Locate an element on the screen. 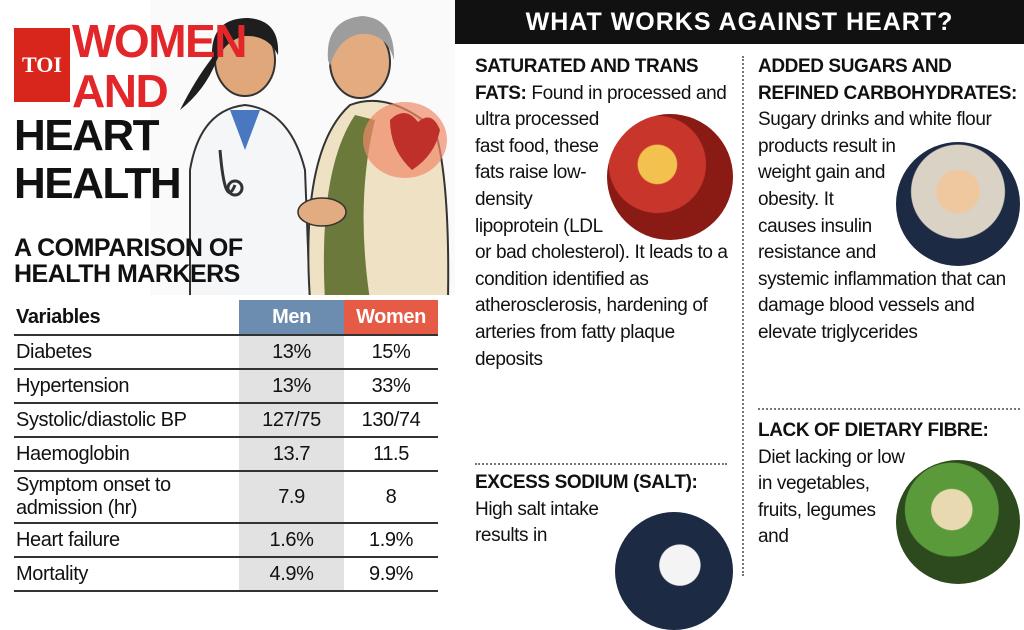 This screenshot has height=630, width=1024. cell-value: 1.9% is located at coordinates (391, 540).